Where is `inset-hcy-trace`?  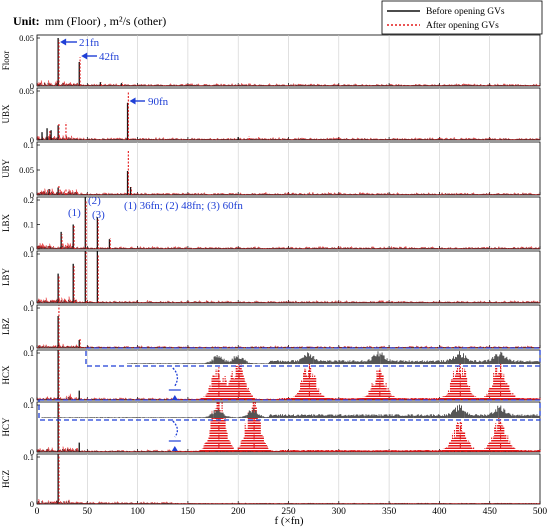
inset-hcy-trace is located at coordinates (291, 411).